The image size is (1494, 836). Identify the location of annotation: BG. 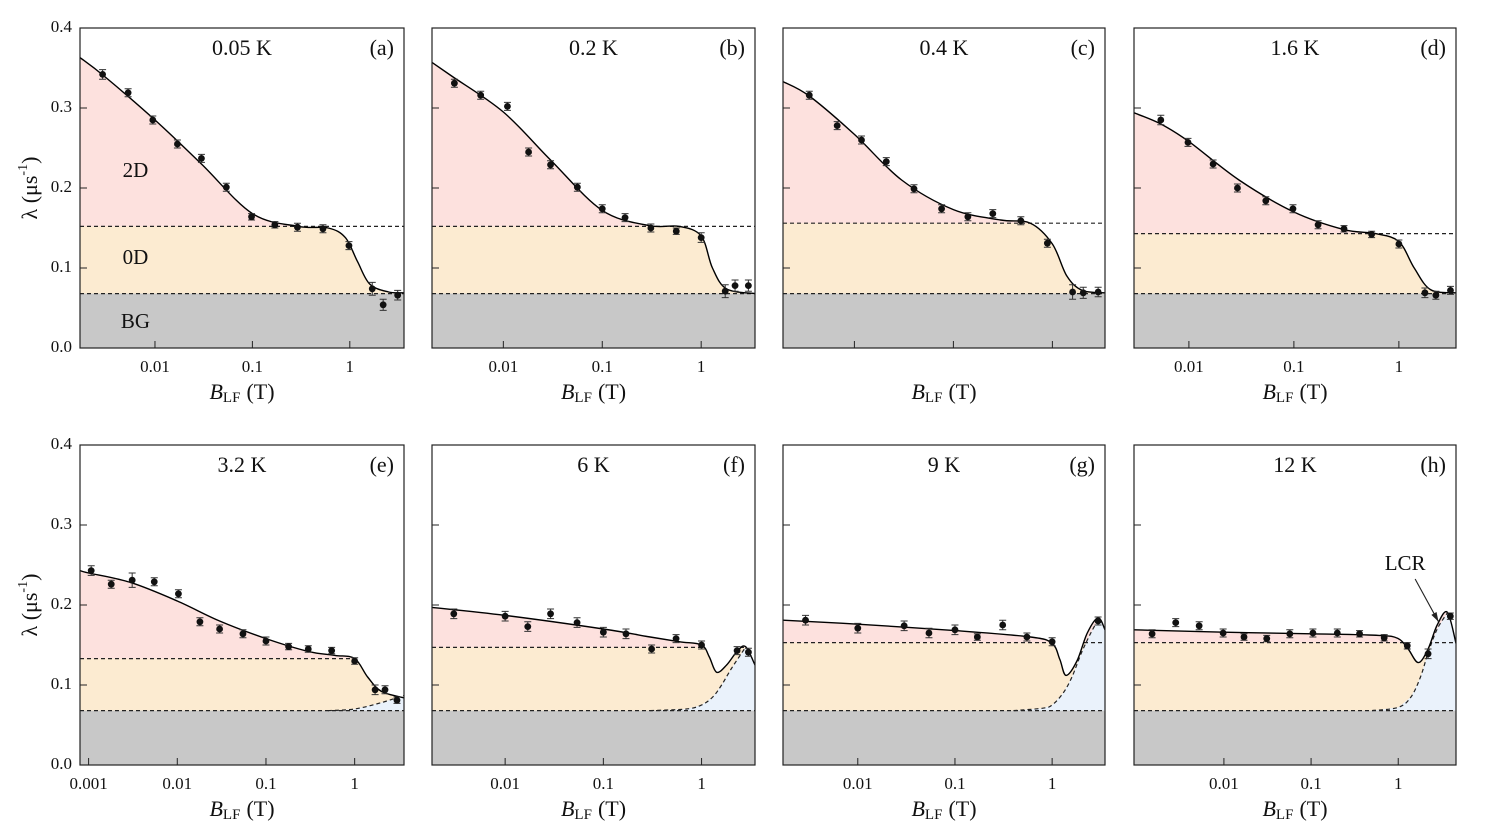
(135, 321).